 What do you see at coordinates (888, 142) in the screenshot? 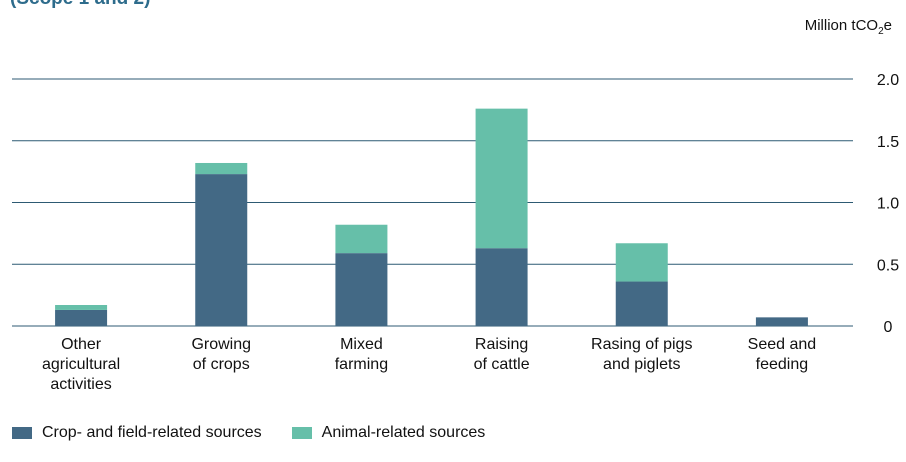
I see `y-tick-label: 1.5` at bounding box center [888, 142].